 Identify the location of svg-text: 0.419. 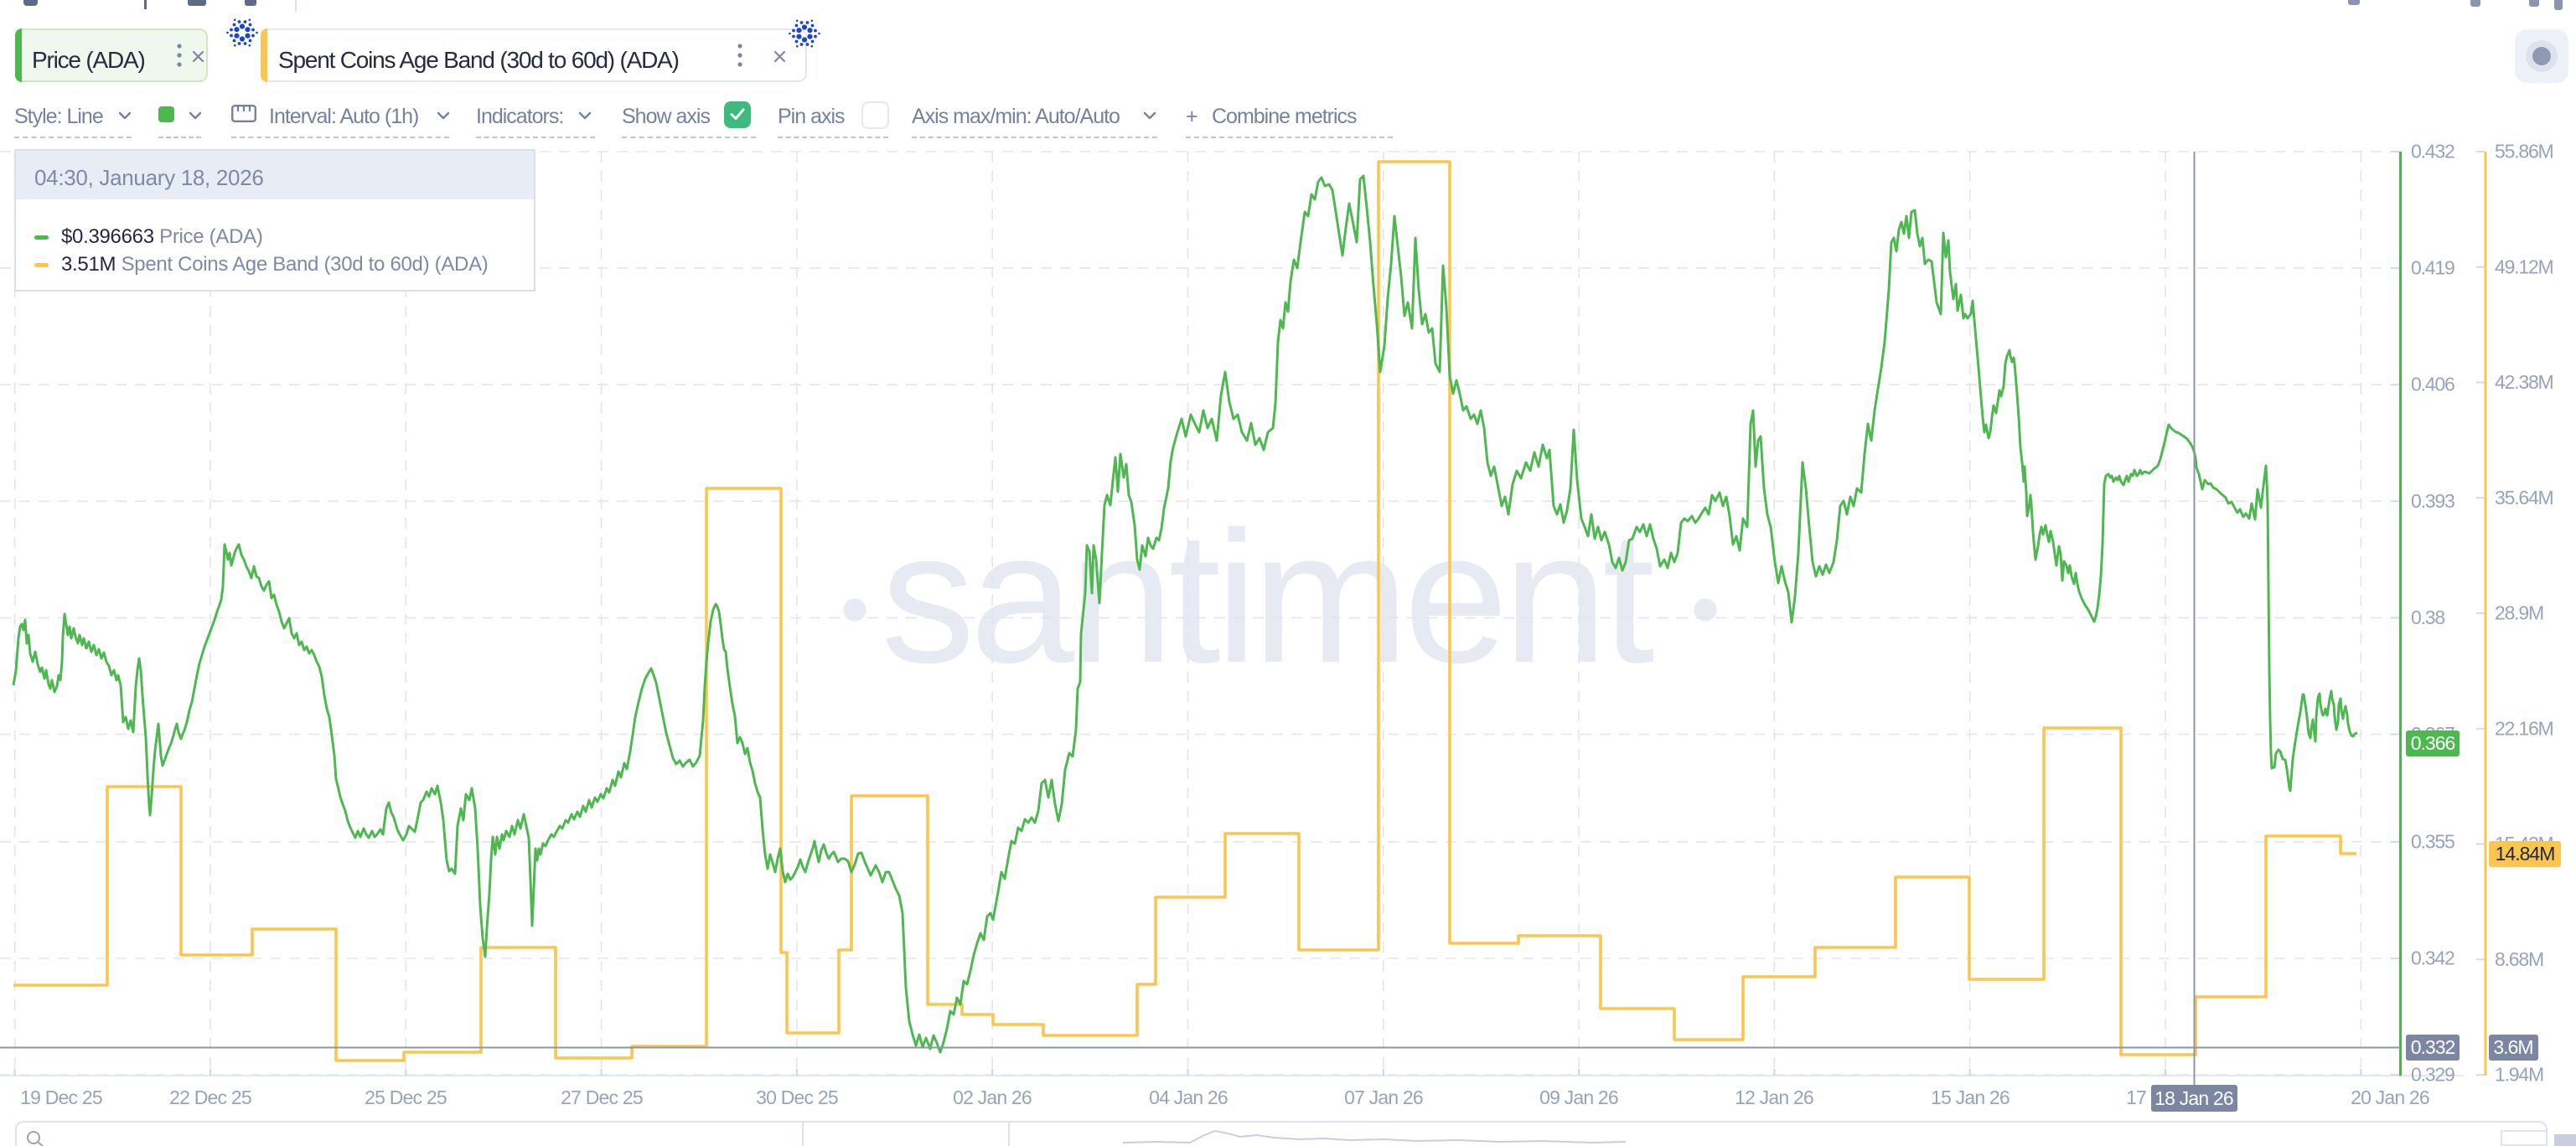
(2432, 268).